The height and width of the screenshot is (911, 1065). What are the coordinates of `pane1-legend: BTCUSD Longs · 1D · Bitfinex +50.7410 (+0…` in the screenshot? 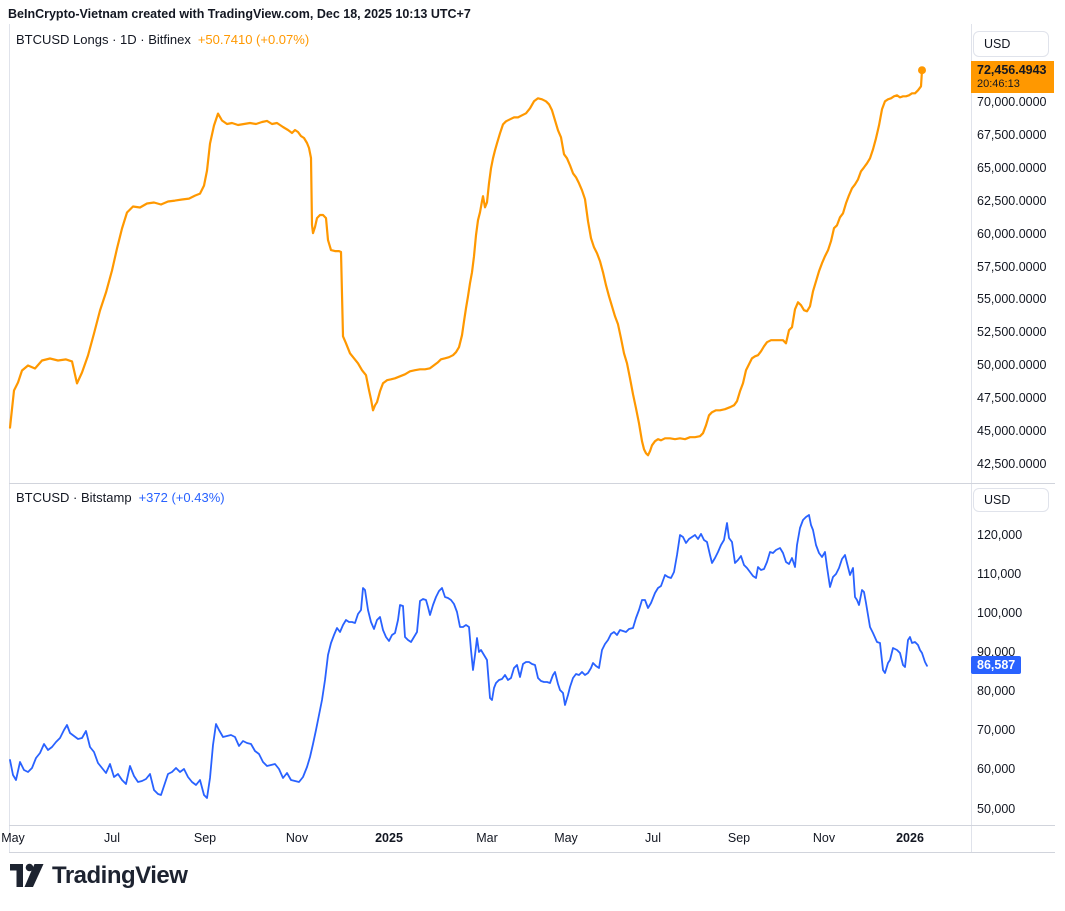 It's located at (162, 39).